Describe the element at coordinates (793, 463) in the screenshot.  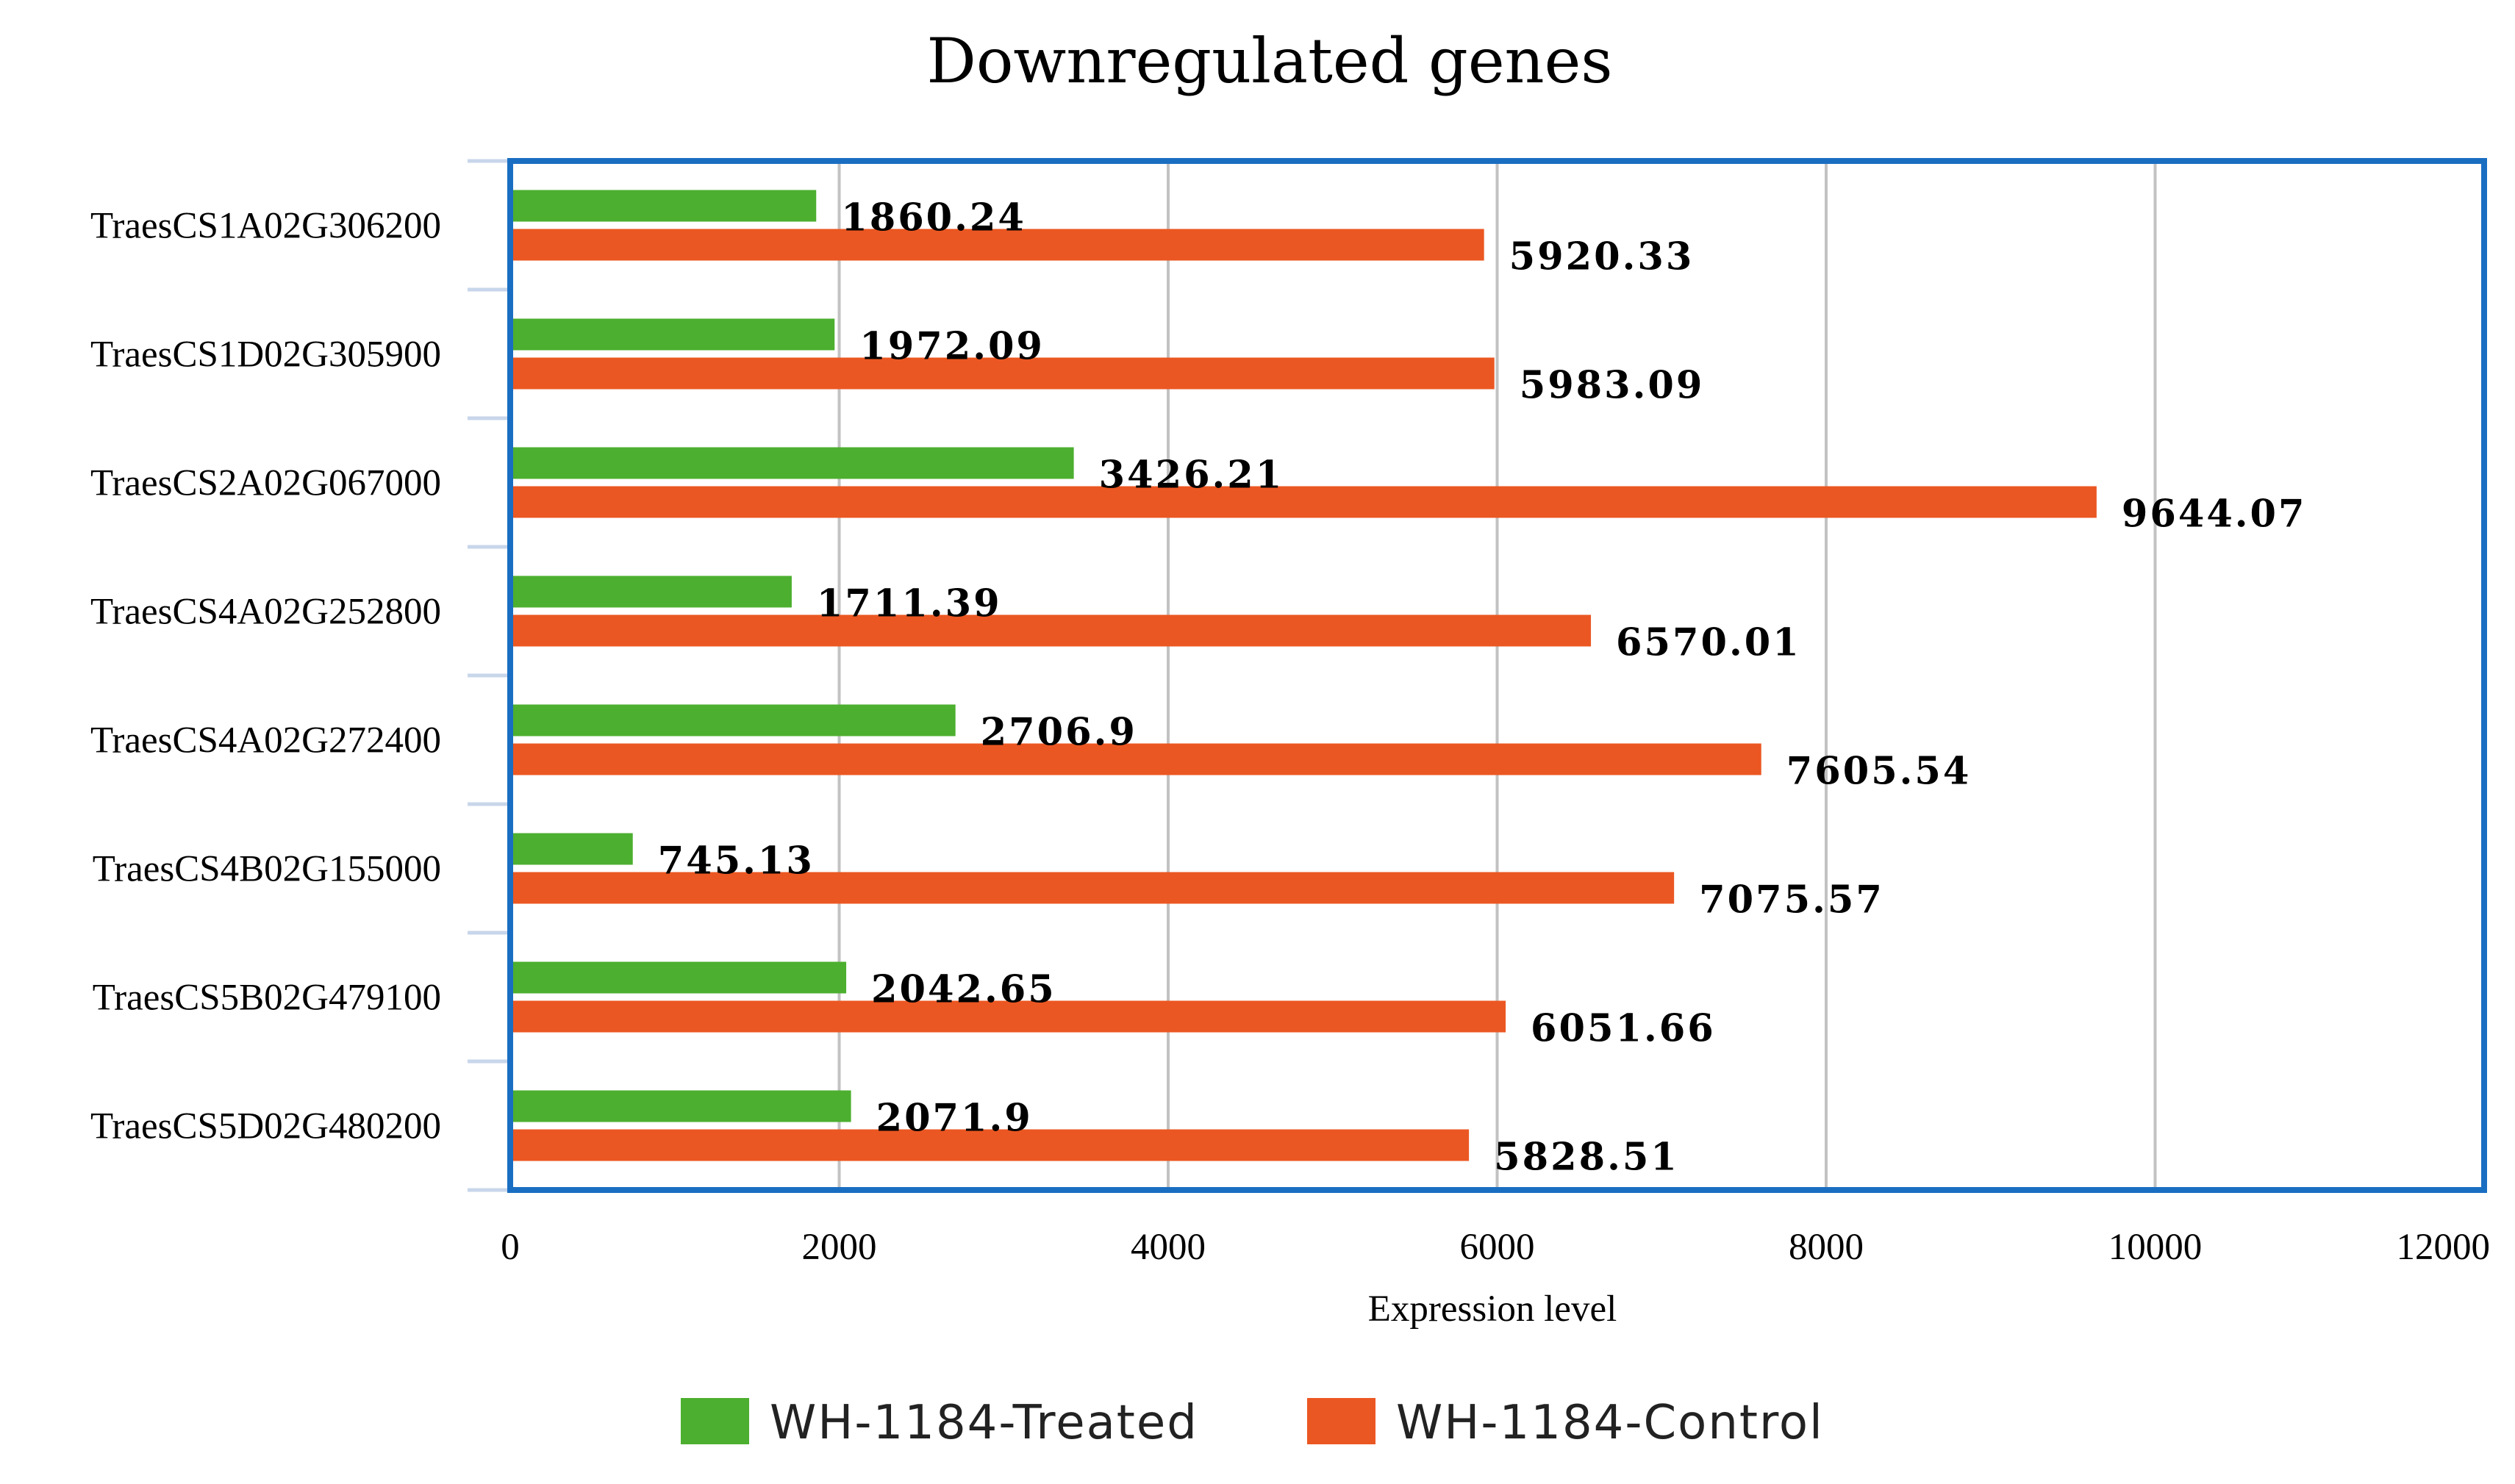
I see `bar-wh-1184-treated-traescs2a02g067000` at that location.